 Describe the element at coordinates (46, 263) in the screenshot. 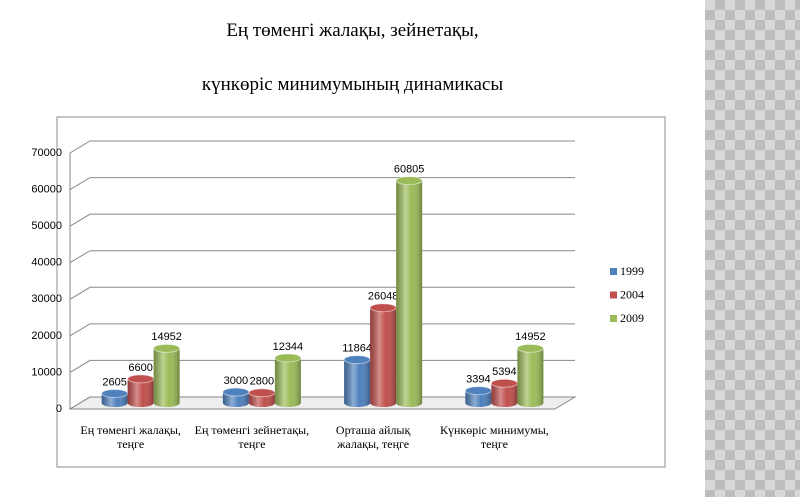

I see `y-tick-label: 40000` at that location.